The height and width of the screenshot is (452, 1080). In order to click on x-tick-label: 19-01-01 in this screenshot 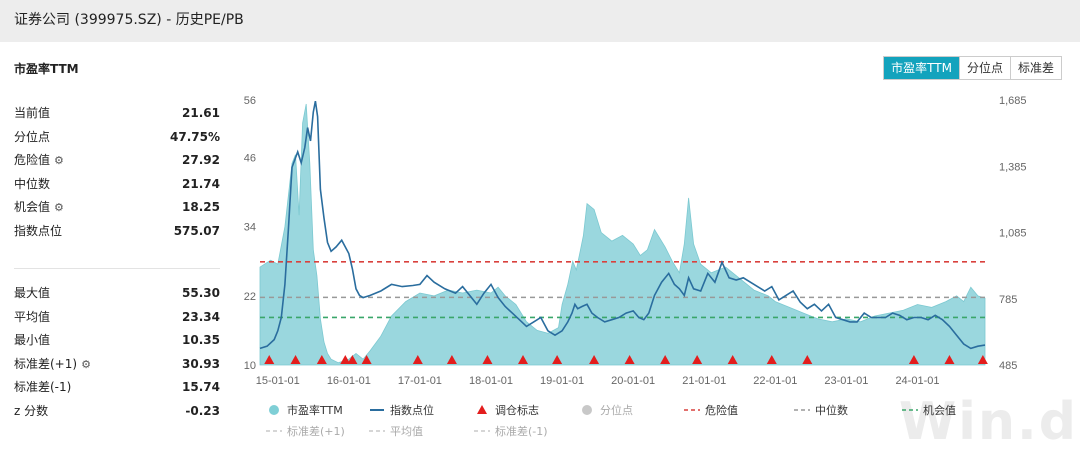, I will do `click(562, 381)`.